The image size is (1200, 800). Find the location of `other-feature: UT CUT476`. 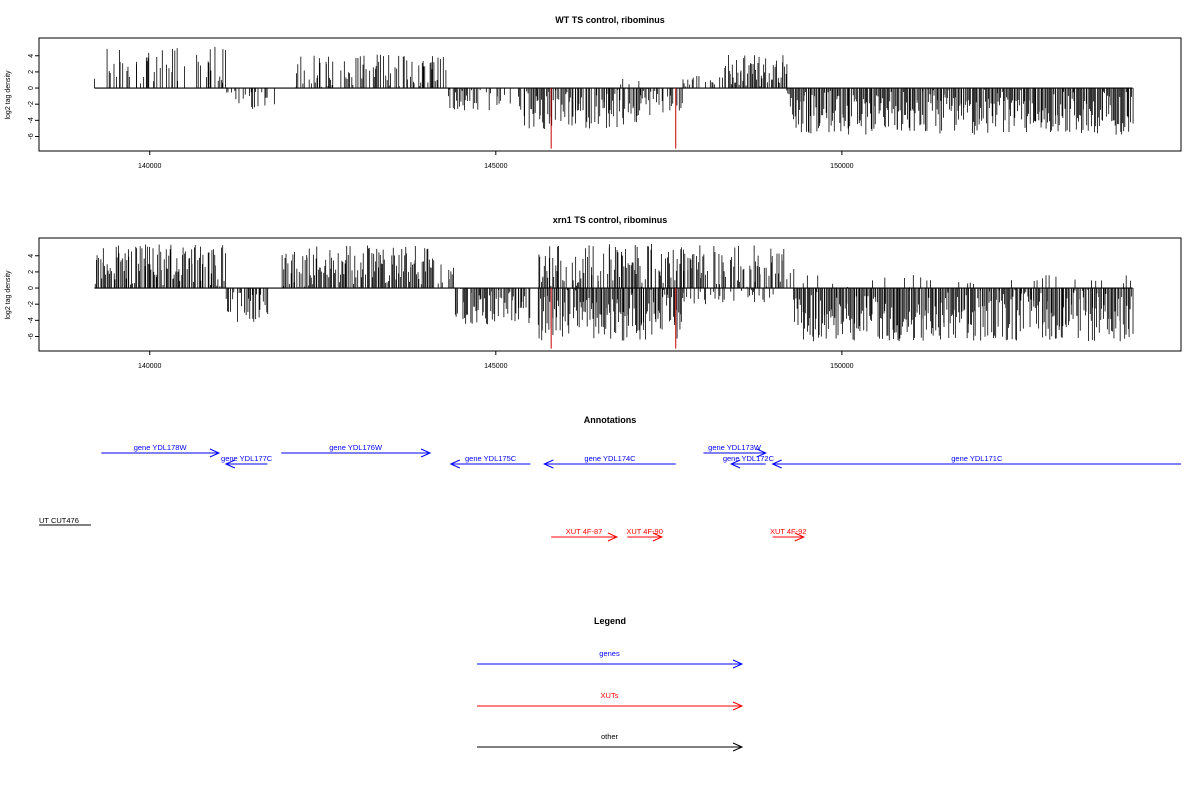

other-feature: UT CUT476 is located at coordinates (65, 521).